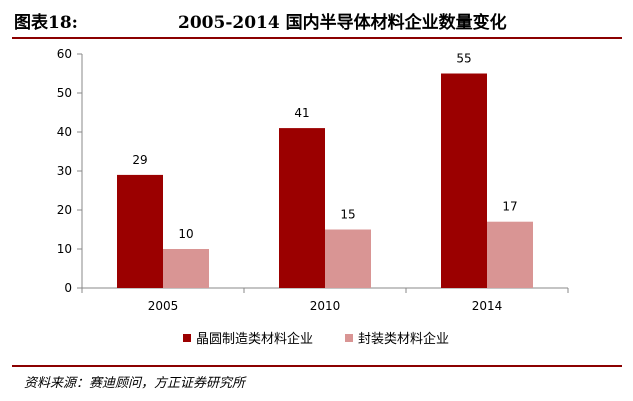 The height and width of the screenshot is (401, 633). Describe the element at coordinates (187, 337) in the screenshot. I see `legend-swatch-wafer` at that location.